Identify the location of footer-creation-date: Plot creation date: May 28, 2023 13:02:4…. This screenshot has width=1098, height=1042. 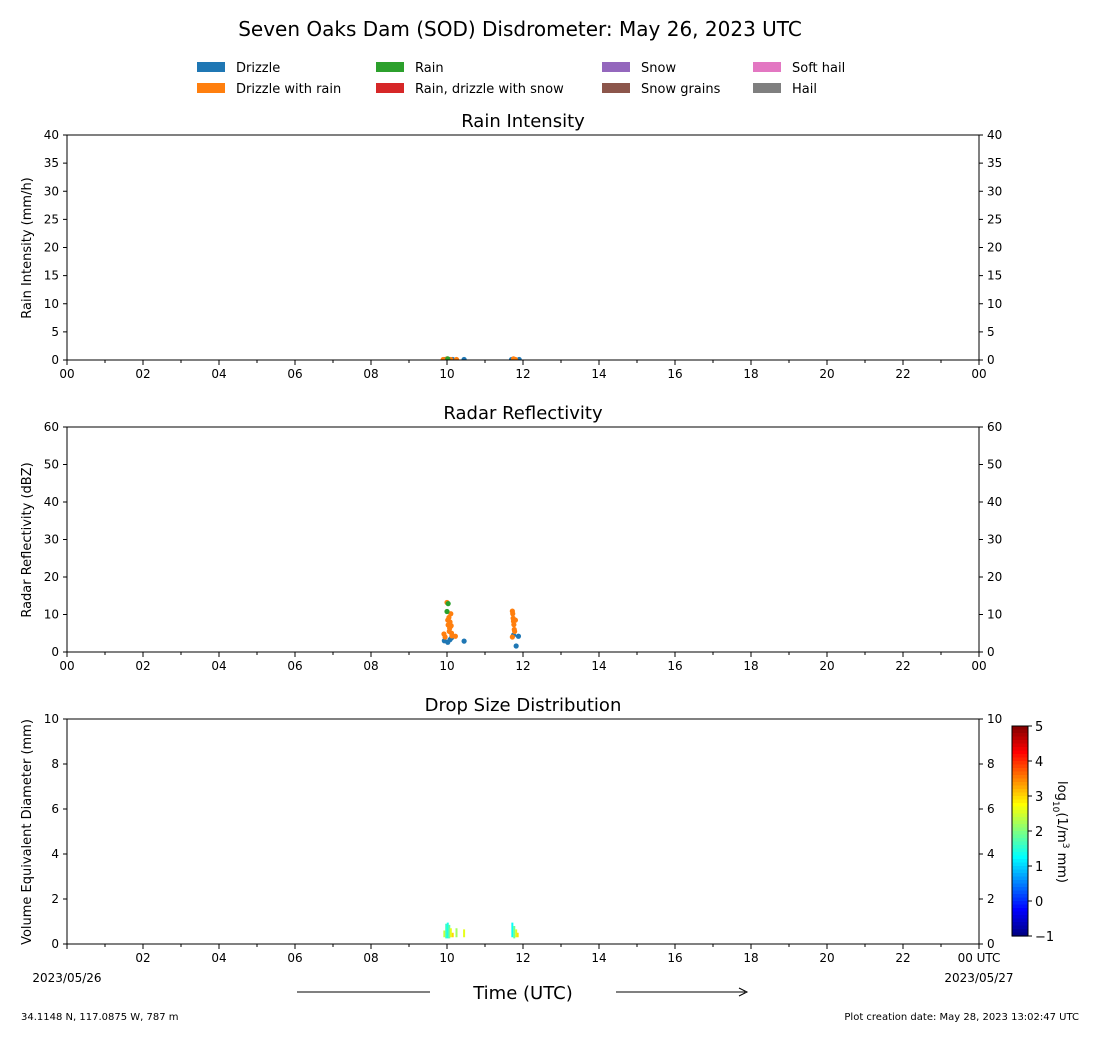
(961, 1017).